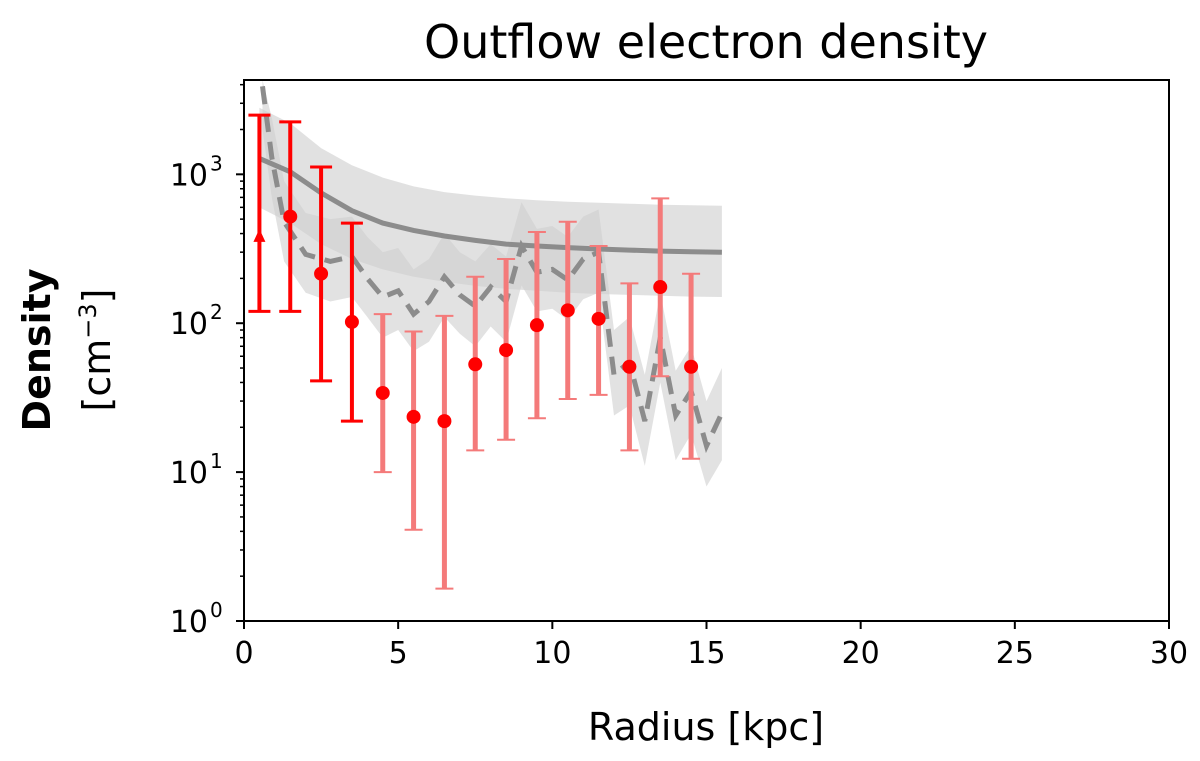 The height and width of the screenshot is (761, 1200). I want to click on y-axis-unit-close: ], so click(97, 296).